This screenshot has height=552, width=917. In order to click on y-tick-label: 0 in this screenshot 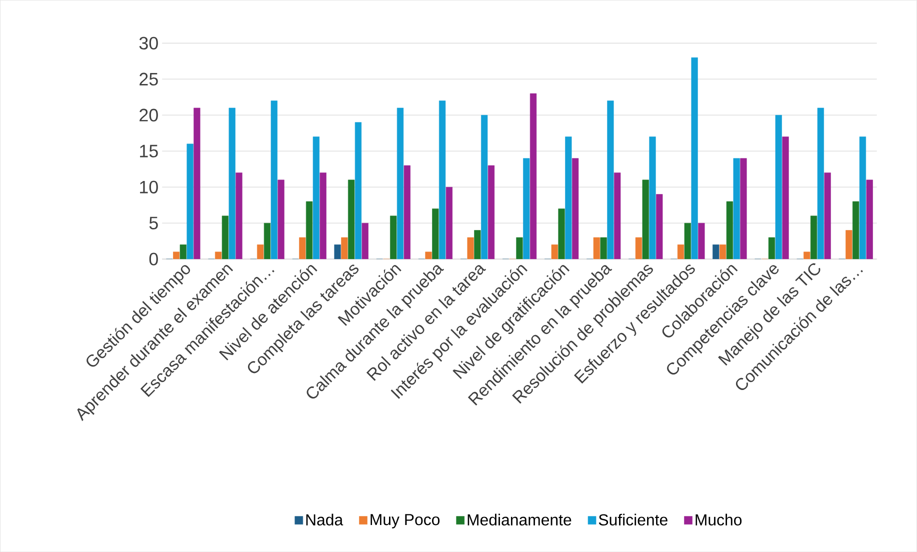, I will do `click(153, 259)`.